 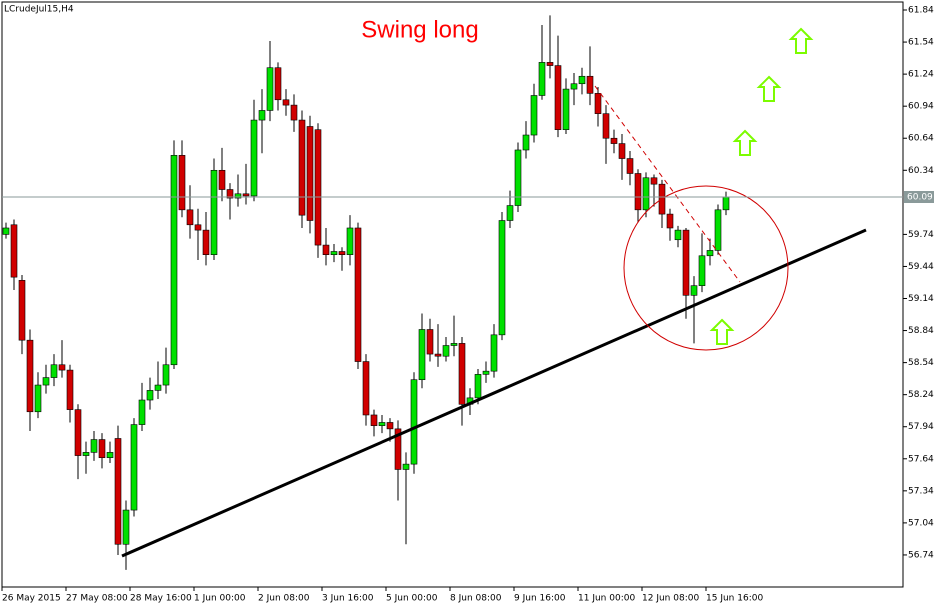 What do you see at coordinates (921, 555) in the screenshot?
I see `y-tick-label: 56.74` at bounding box center [921, 555].